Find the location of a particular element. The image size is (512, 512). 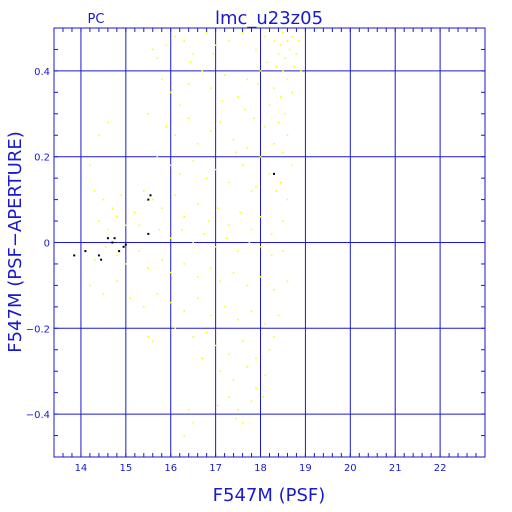

y-tick-label: 0.4 is located at coordinates (42, 72).